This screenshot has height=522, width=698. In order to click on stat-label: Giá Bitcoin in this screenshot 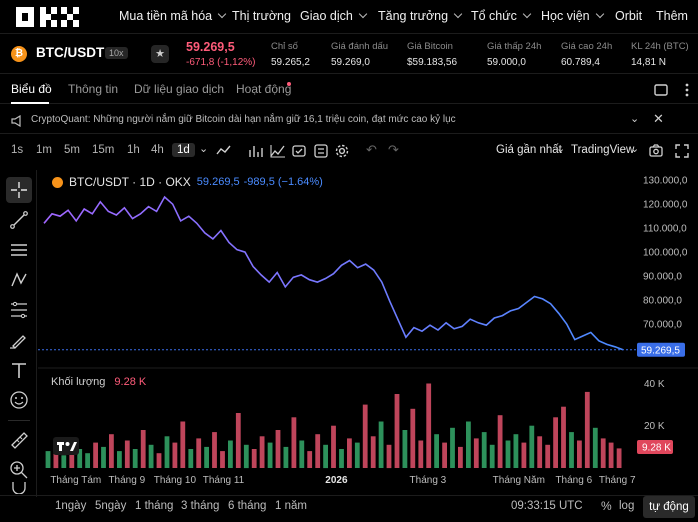, I will do `click(430, 46)`.